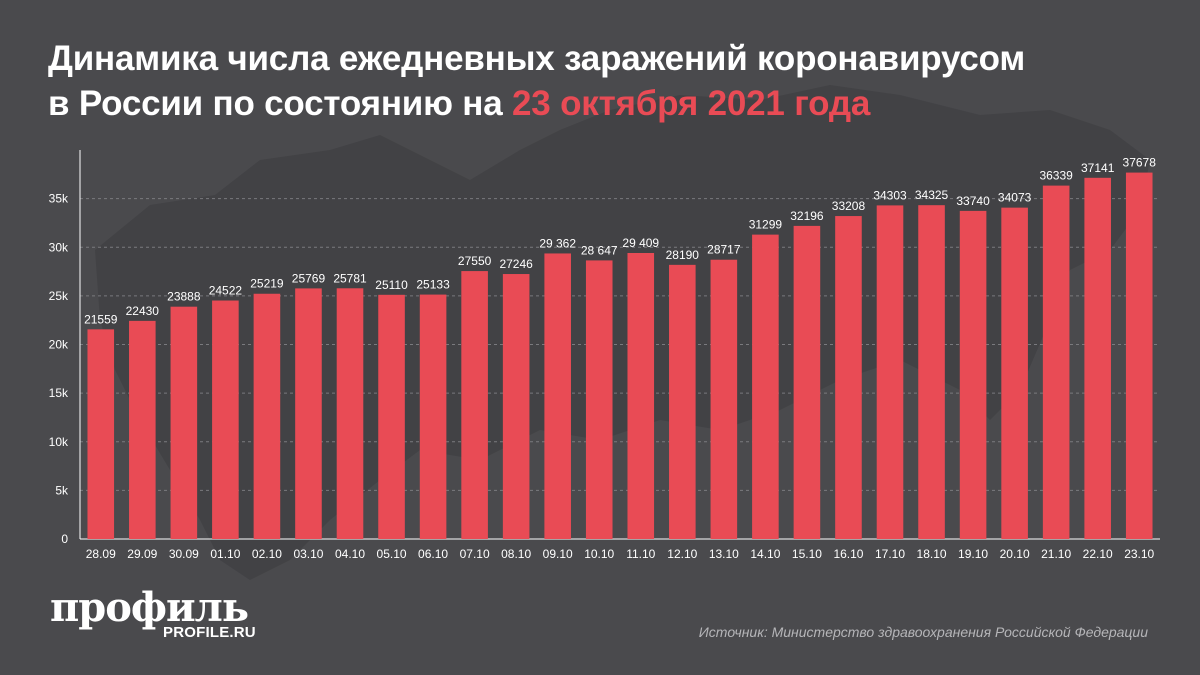 This screenshot has height=675, width=1200. What do you see at coordinates (101, 319) in the screenshot?
I see `bar-value-label: 21559` at bounding box center [101, 319].